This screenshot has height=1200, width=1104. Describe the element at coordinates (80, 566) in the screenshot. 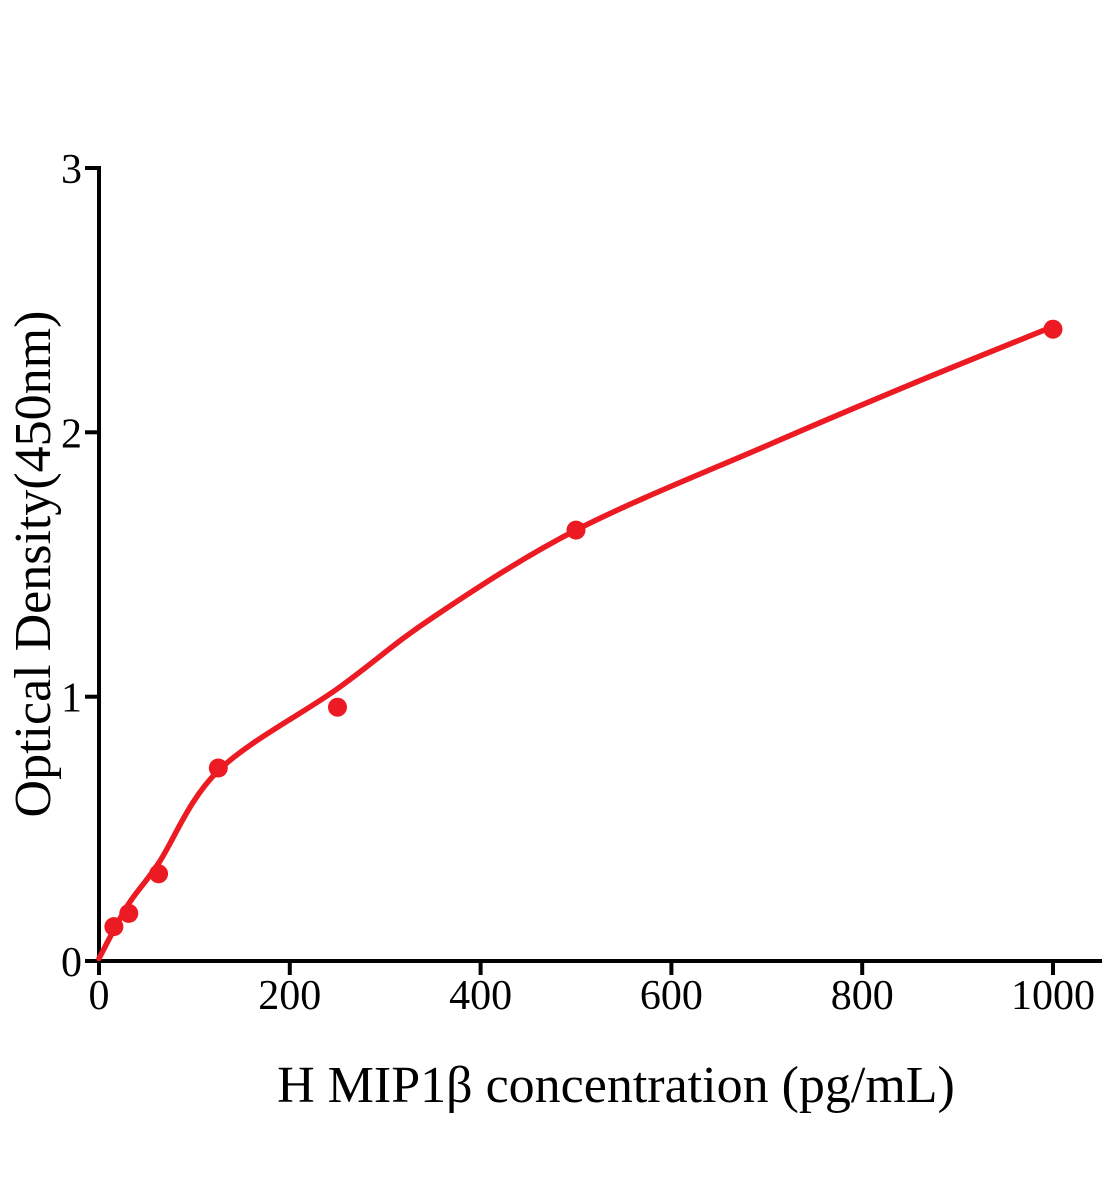

I see `y-axis-ticks: 0 1 2 3` at that location.